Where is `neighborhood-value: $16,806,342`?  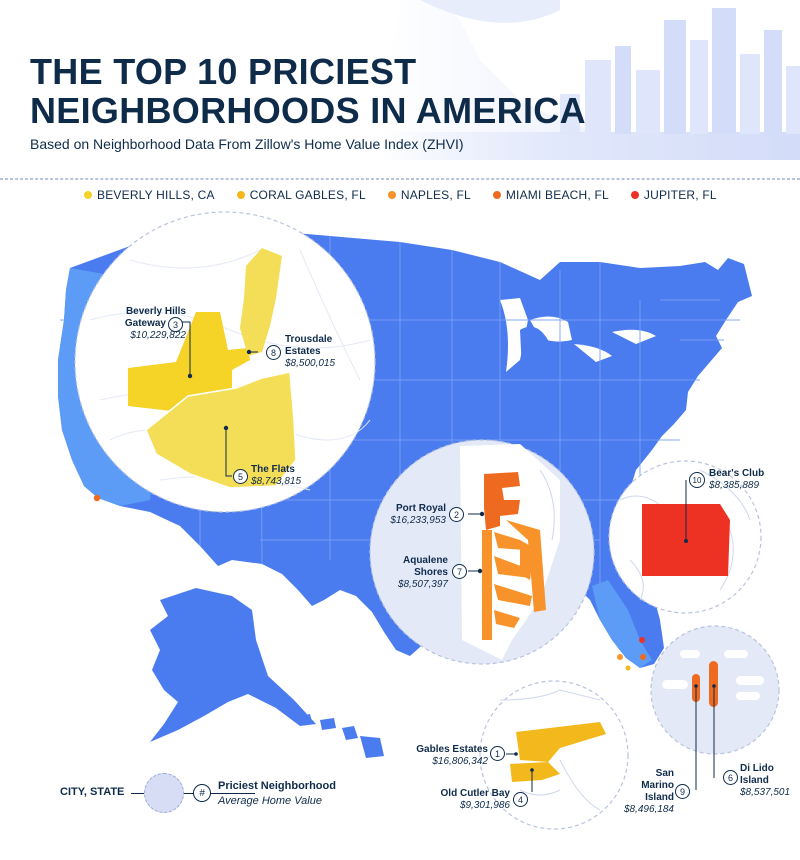 neighborhood-value: $16,806,342 is located at coordinates (460, 761).